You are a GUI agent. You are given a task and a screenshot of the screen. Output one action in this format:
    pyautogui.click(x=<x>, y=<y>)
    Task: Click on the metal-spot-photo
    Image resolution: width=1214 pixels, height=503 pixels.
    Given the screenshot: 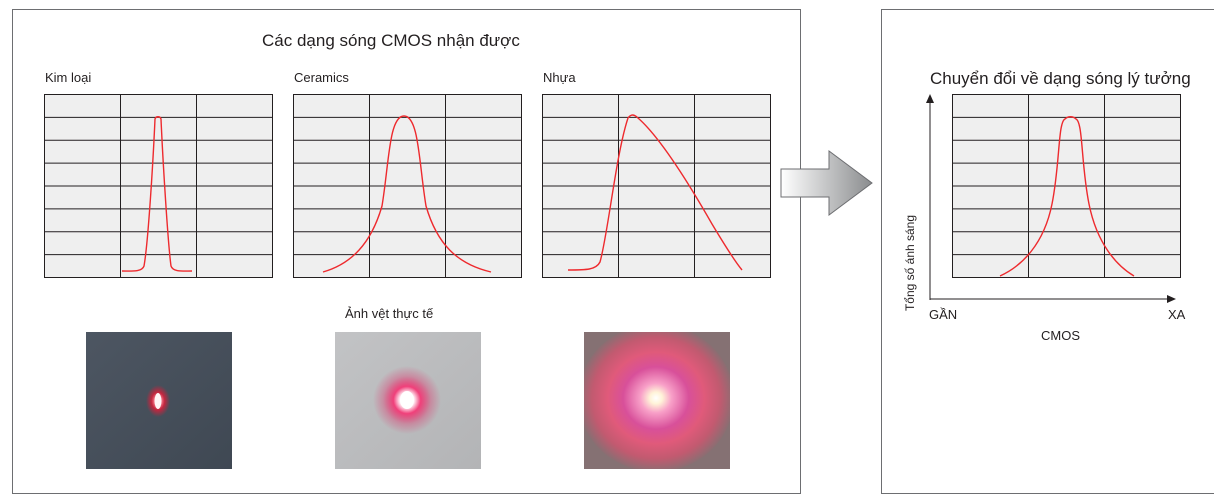 What is the action you would take?
    pyautogui.click(x=159, y=400)
    